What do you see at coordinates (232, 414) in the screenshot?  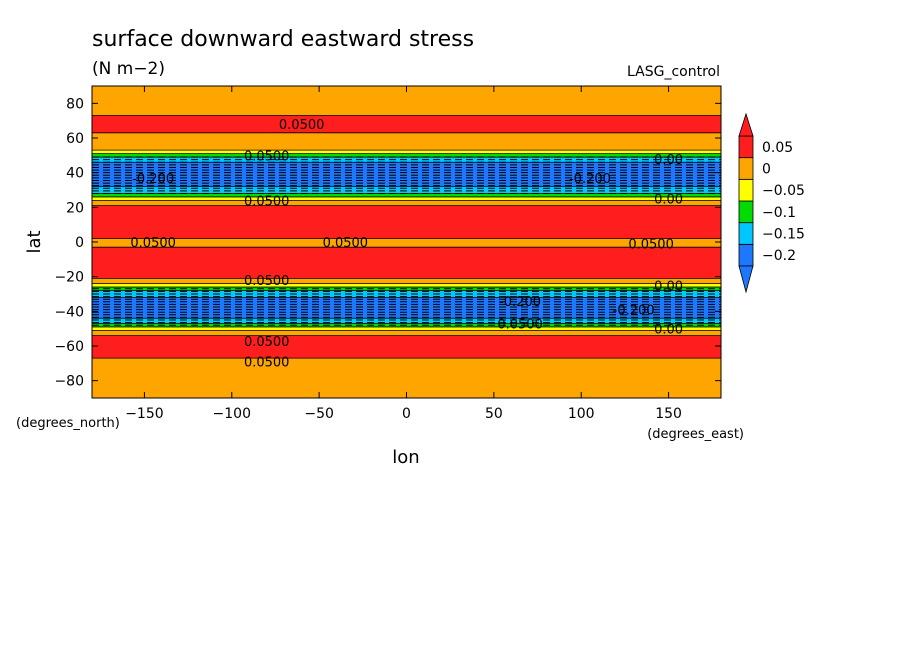 I see `x-tick-label-1: −100` at bounding box center [232, 414].